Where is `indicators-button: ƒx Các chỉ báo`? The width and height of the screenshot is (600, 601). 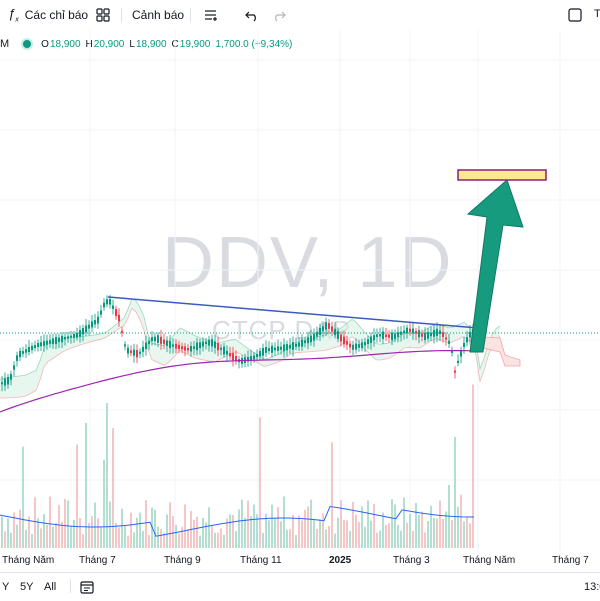
indicators-button: ƒx Các chỉ báo is located at coordinates (48, 15).